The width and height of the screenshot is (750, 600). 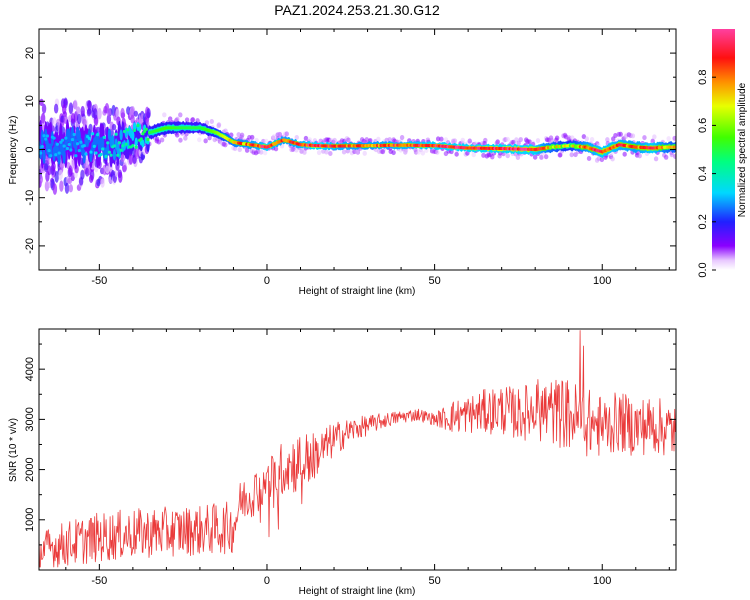 I want to click on snr-x-label: Height of straight line (km), so click(x=357, y=591).